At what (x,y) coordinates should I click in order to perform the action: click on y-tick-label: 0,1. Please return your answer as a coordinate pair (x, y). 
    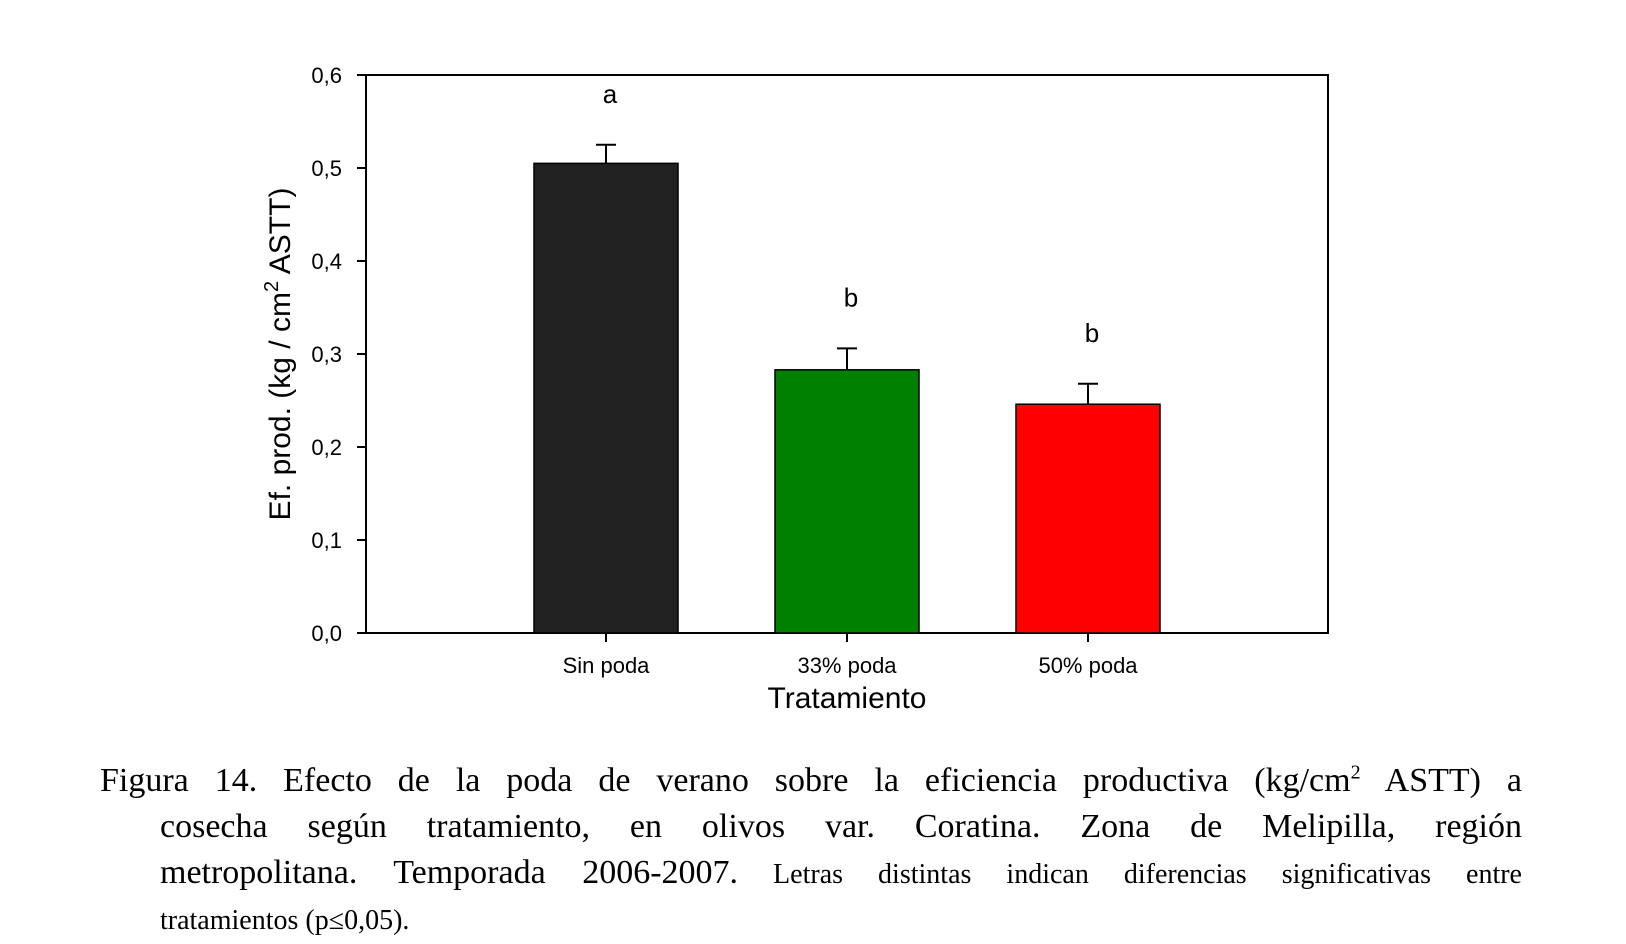
    Looking at the image, I should click on (326, 540).